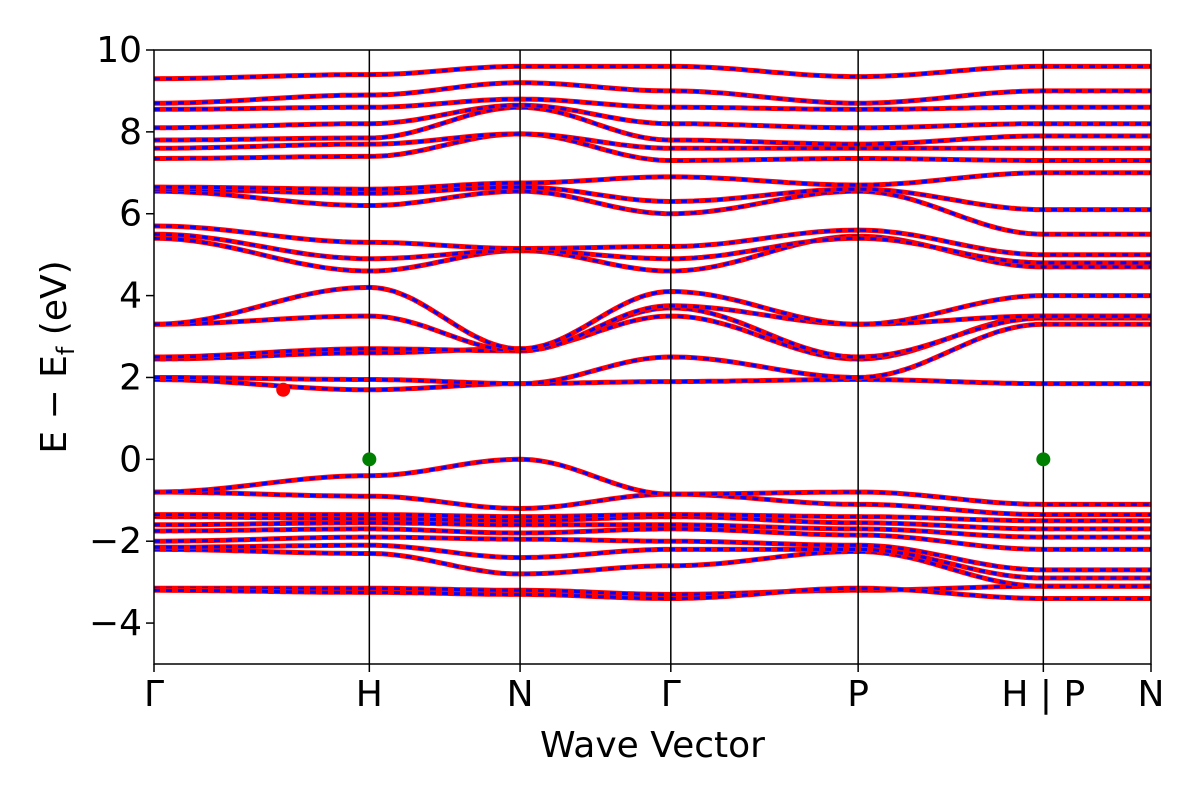  Describe the element at coordinates (1151, 694) in the screenshot. I see `x-tick-label-6: N` at that location.